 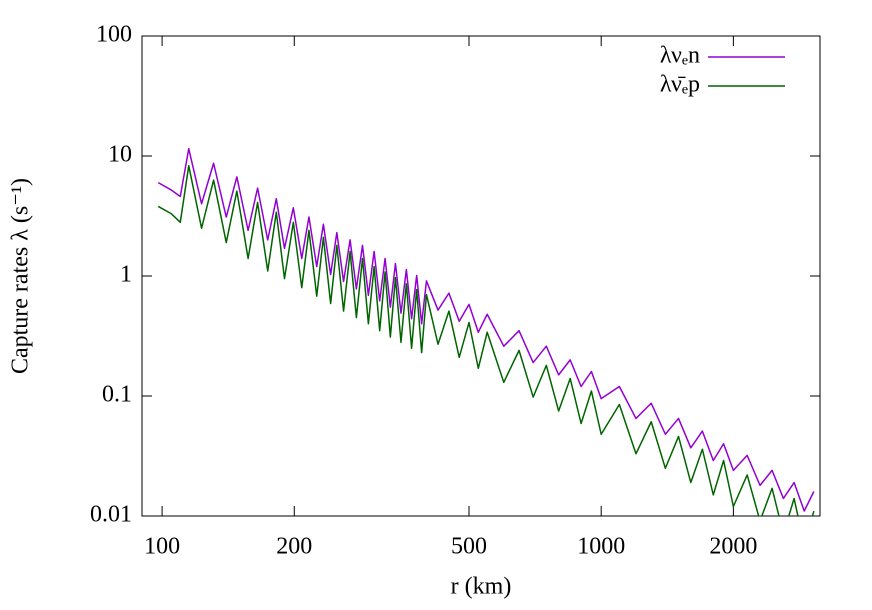 I want to click on x-tick-label: 500, so click(x=469, y=547).